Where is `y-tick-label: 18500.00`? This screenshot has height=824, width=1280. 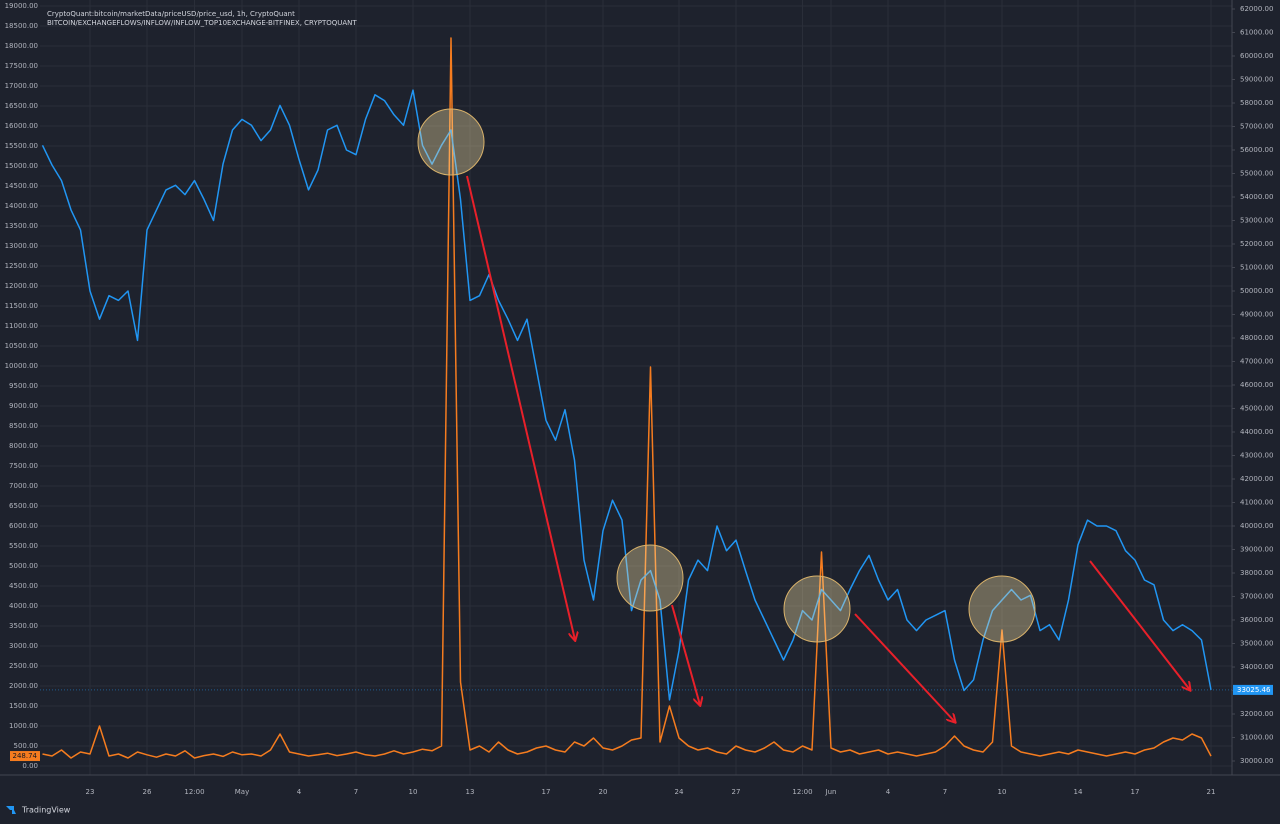
y-tick-label: 18500.00 is located at coordinates (21, 26).